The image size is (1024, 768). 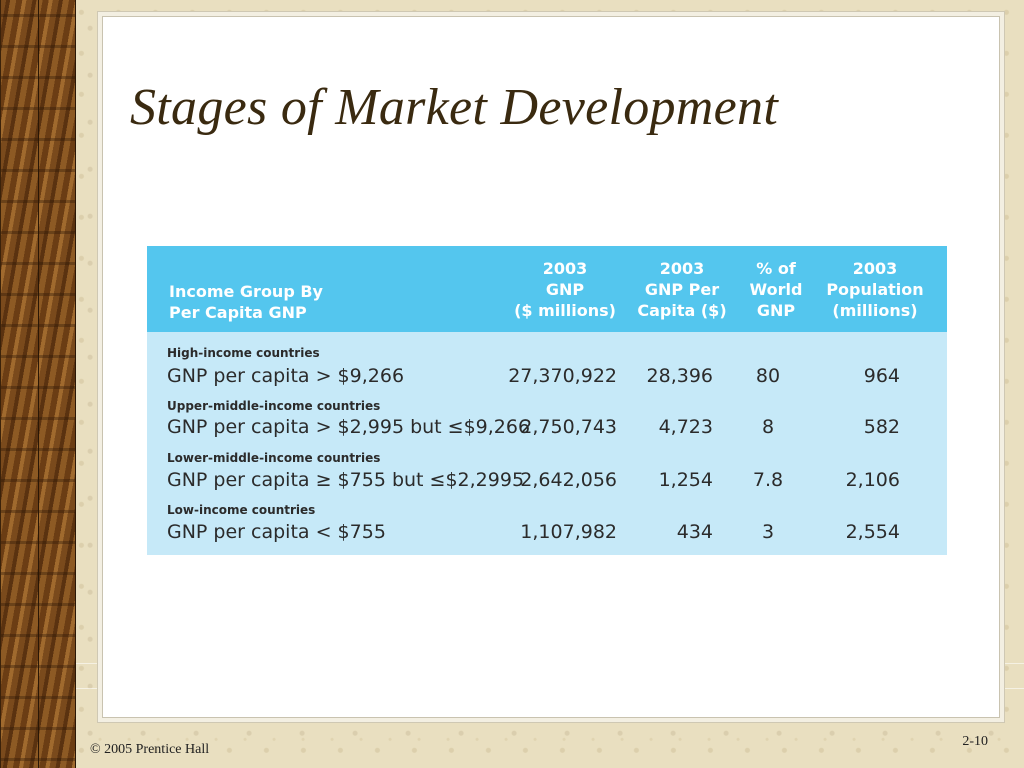 What do you see at coordinates (38, 384) in the screenshot?
I see `decorative-wood-border` at bounding box center [38, 384].